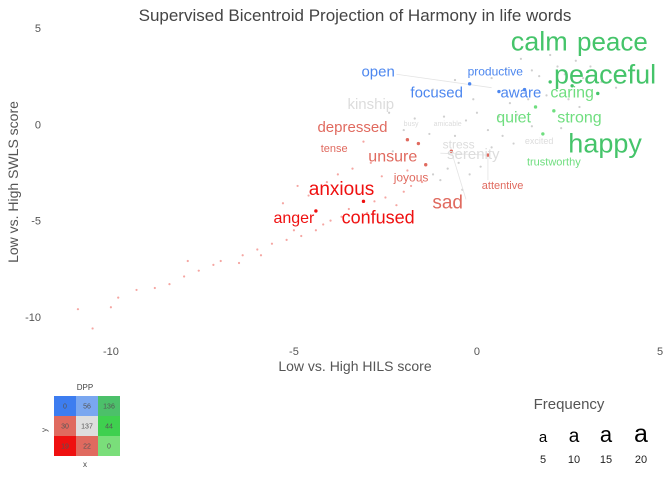  What do you see at coordinates (579, 118) in the screenshot?
I see `word-label: strong` at bounding box center [579, 118].